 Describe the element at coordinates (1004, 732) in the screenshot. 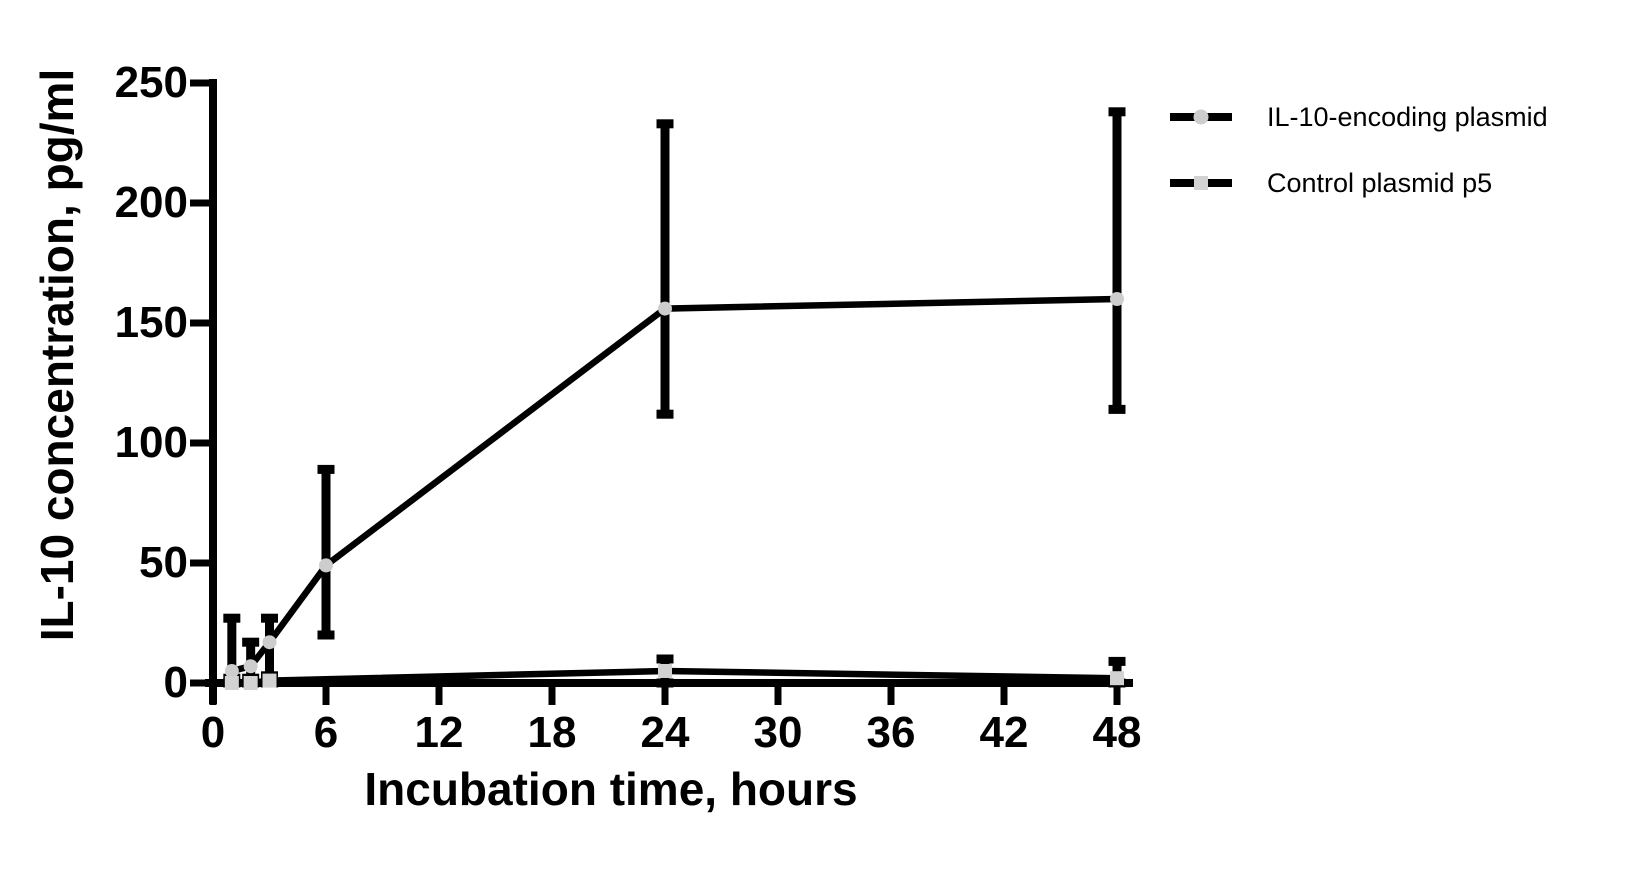

I see `x-tick-label: 42` at that location.